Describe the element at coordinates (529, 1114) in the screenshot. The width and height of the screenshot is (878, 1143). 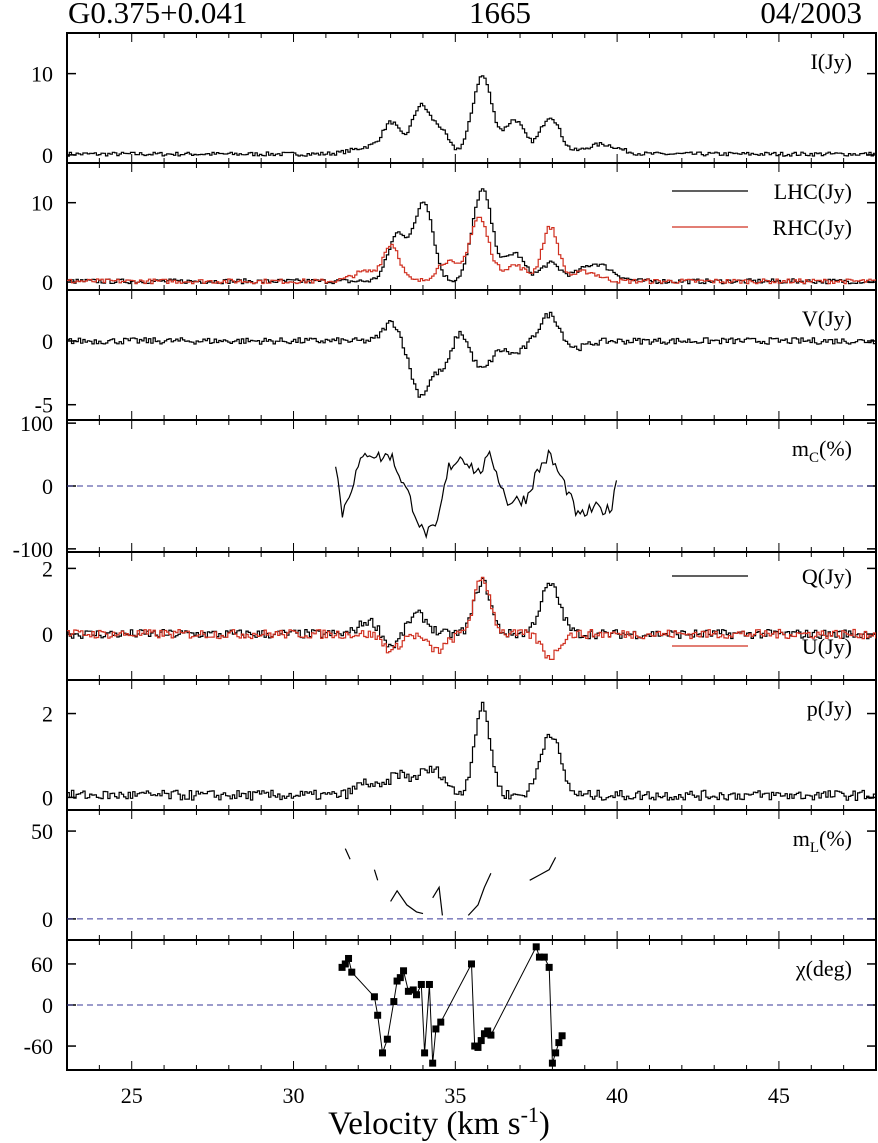
I see `x-axis-unit-superscript: -1` at that location.